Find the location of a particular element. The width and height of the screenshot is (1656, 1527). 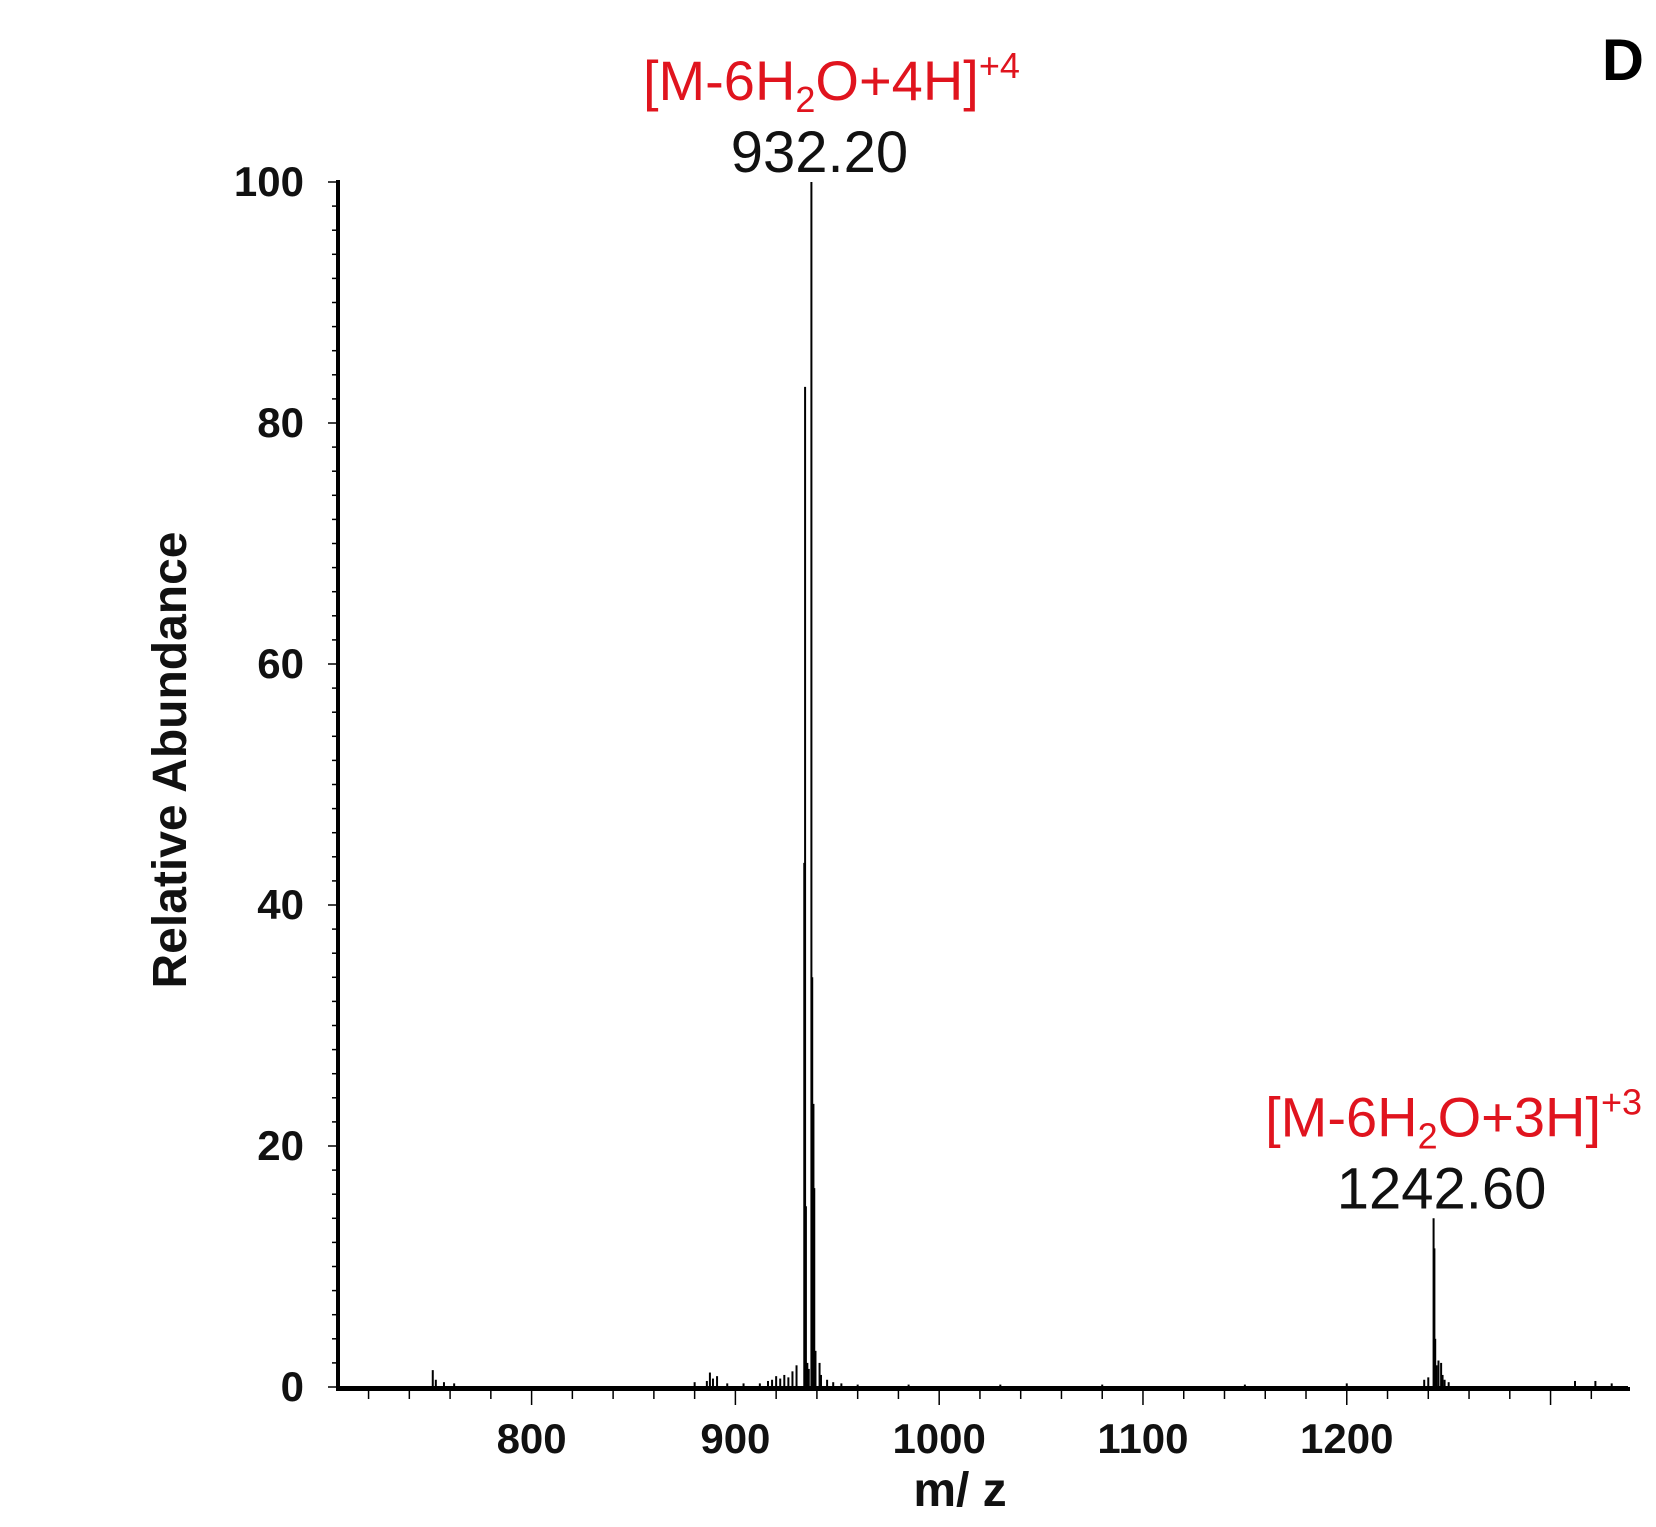

y-tick-label: 60 is located at coordinates (280, 663).